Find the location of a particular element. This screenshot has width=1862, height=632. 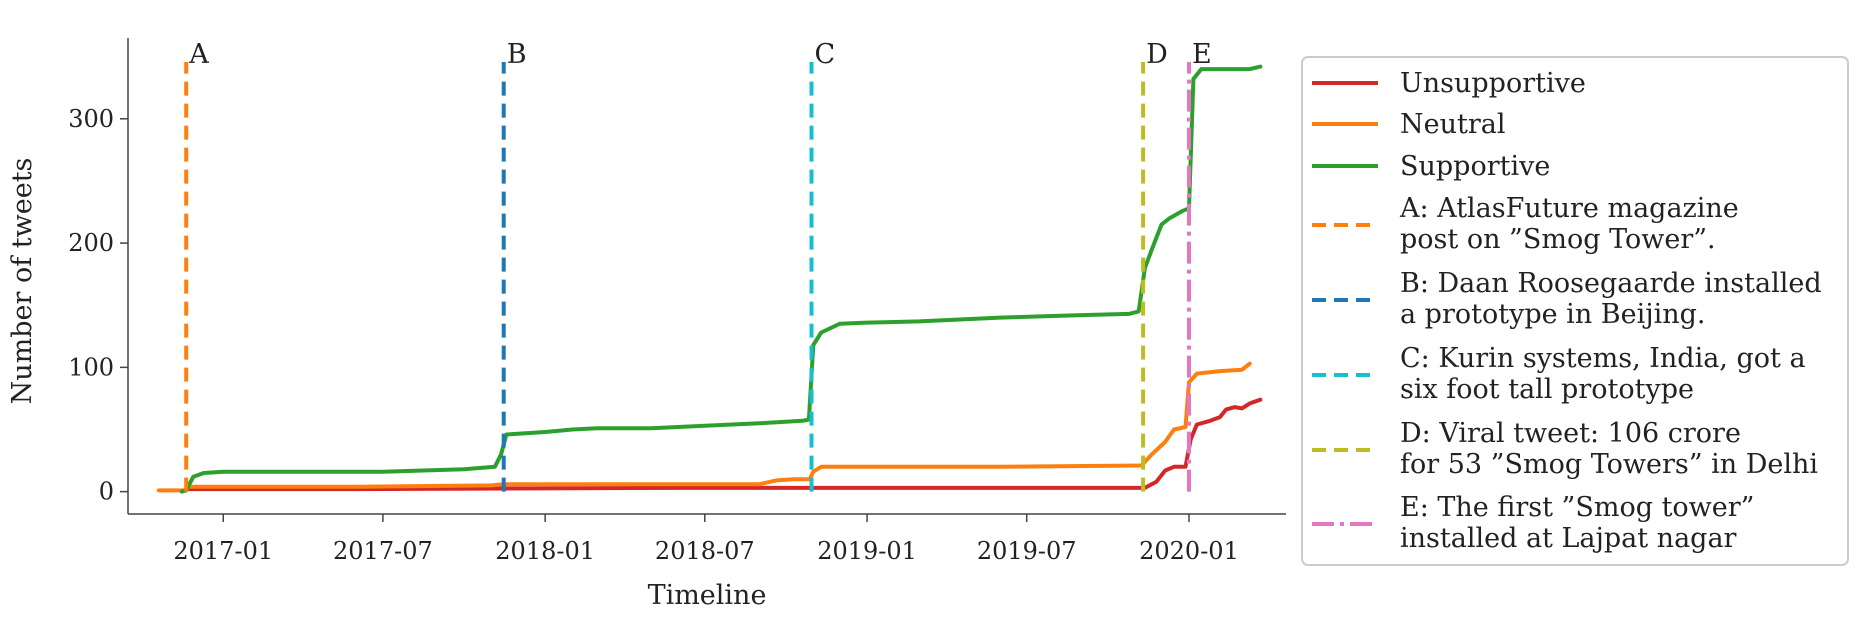

x-tick-label: 2018-01 is located at coordinates (545, 551).